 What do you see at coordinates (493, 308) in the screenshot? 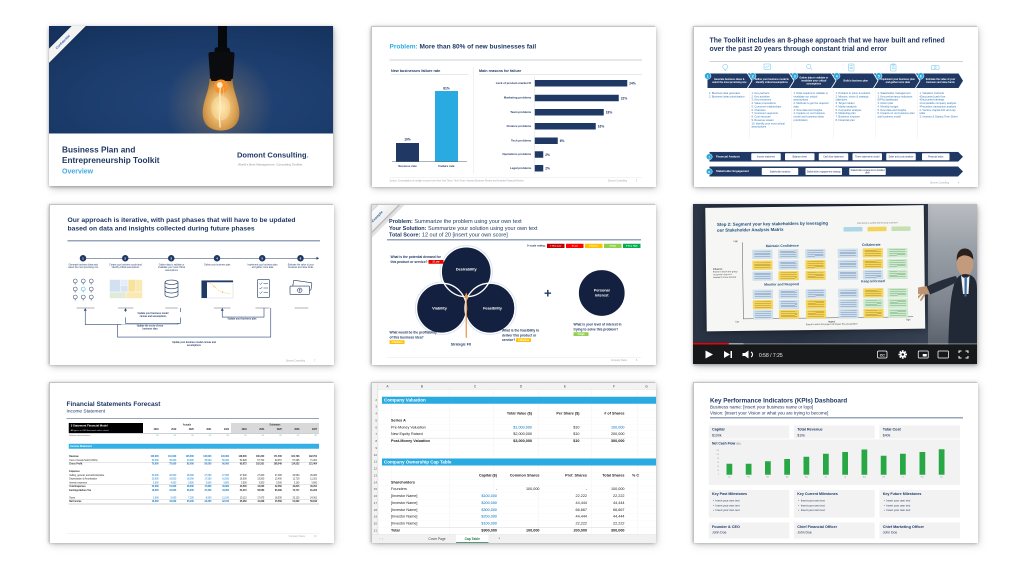
I see `svg-text: Feasibility` at bounding box center [493, 308].